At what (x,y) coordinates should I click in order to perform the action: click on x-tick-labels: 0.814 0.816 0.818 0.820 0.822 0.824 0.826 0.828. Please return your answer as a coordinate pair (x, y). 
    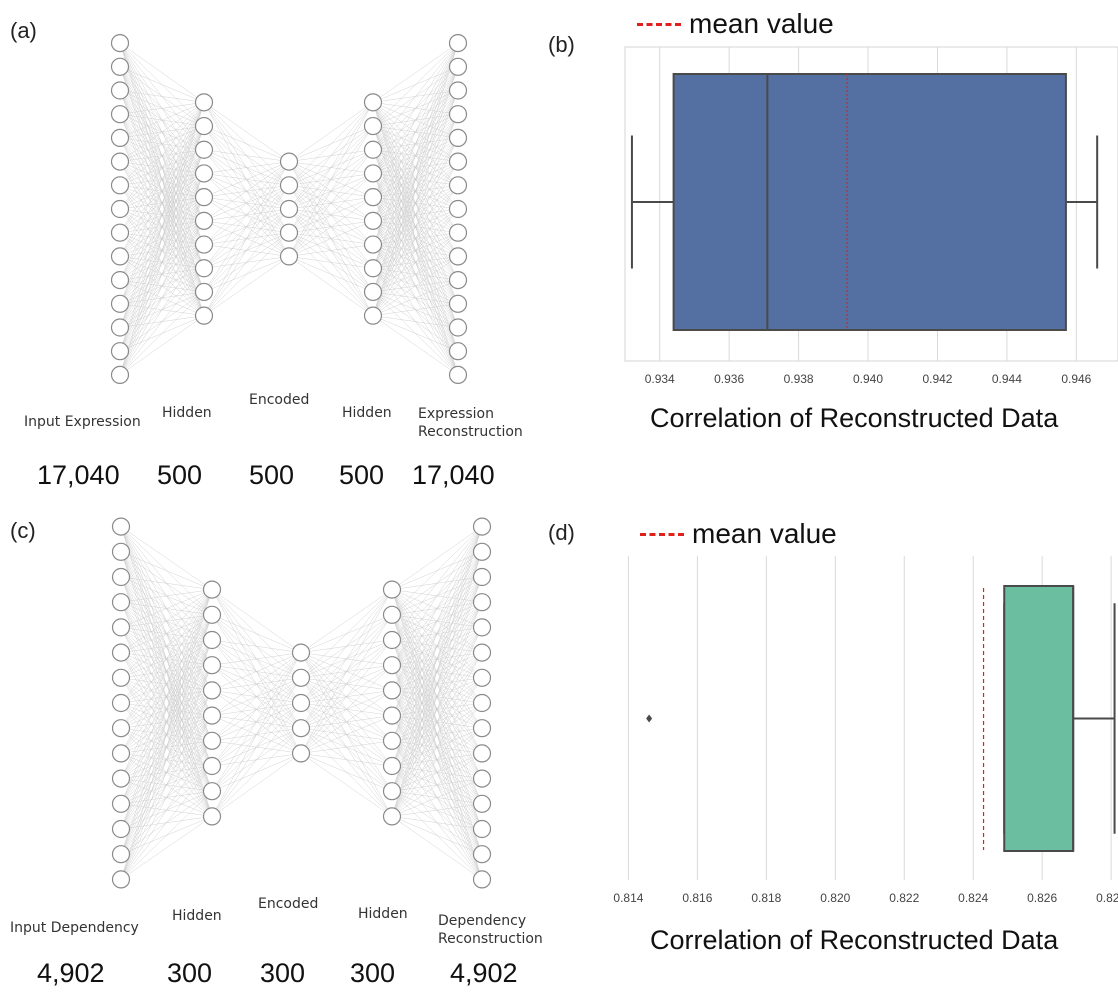
    Looking at the image, I should click on (865, 898).